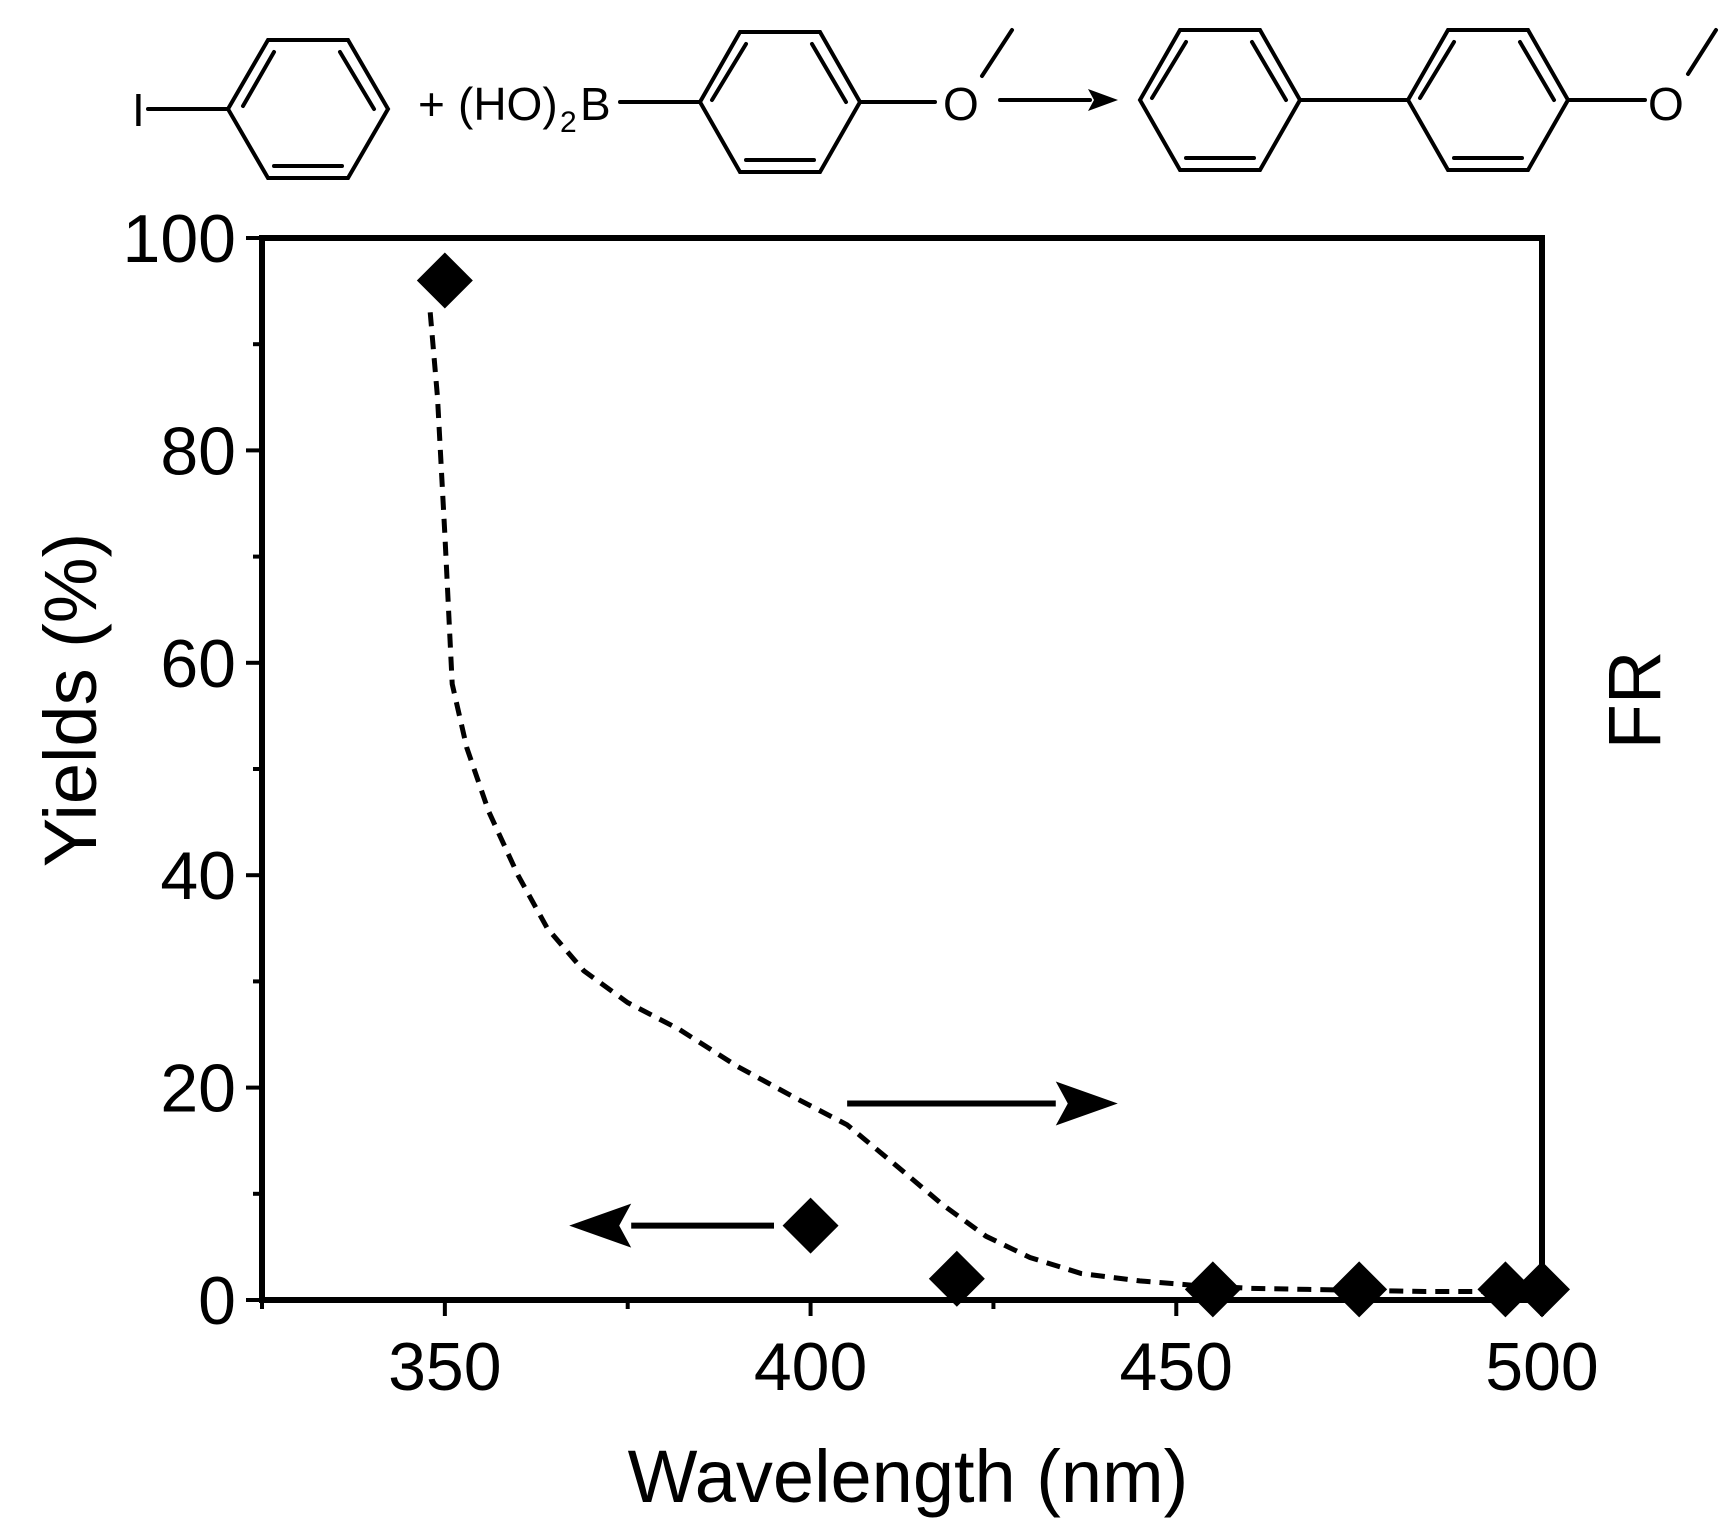 This screenshot has height=1534, width=1725. I want to click on reaction-arrow-head, so click(1103, 100).